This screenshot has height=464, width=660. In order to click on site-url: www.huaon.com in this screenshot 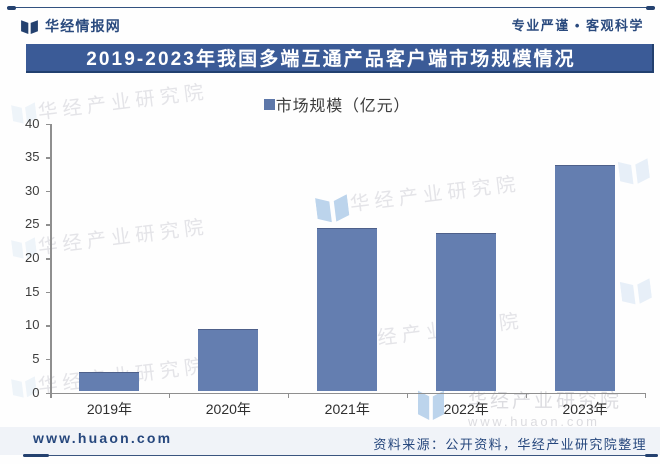, I will do `click(103, 438)`.